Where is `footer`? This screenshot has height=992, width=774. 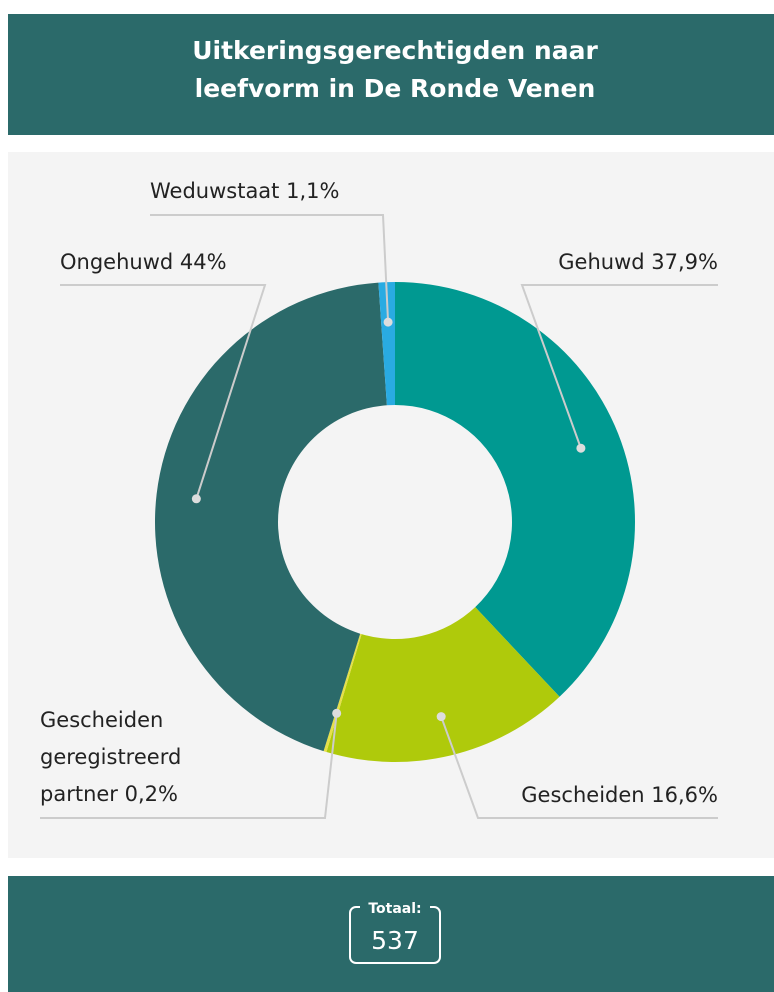
footer is located at coordinates (391, 934).